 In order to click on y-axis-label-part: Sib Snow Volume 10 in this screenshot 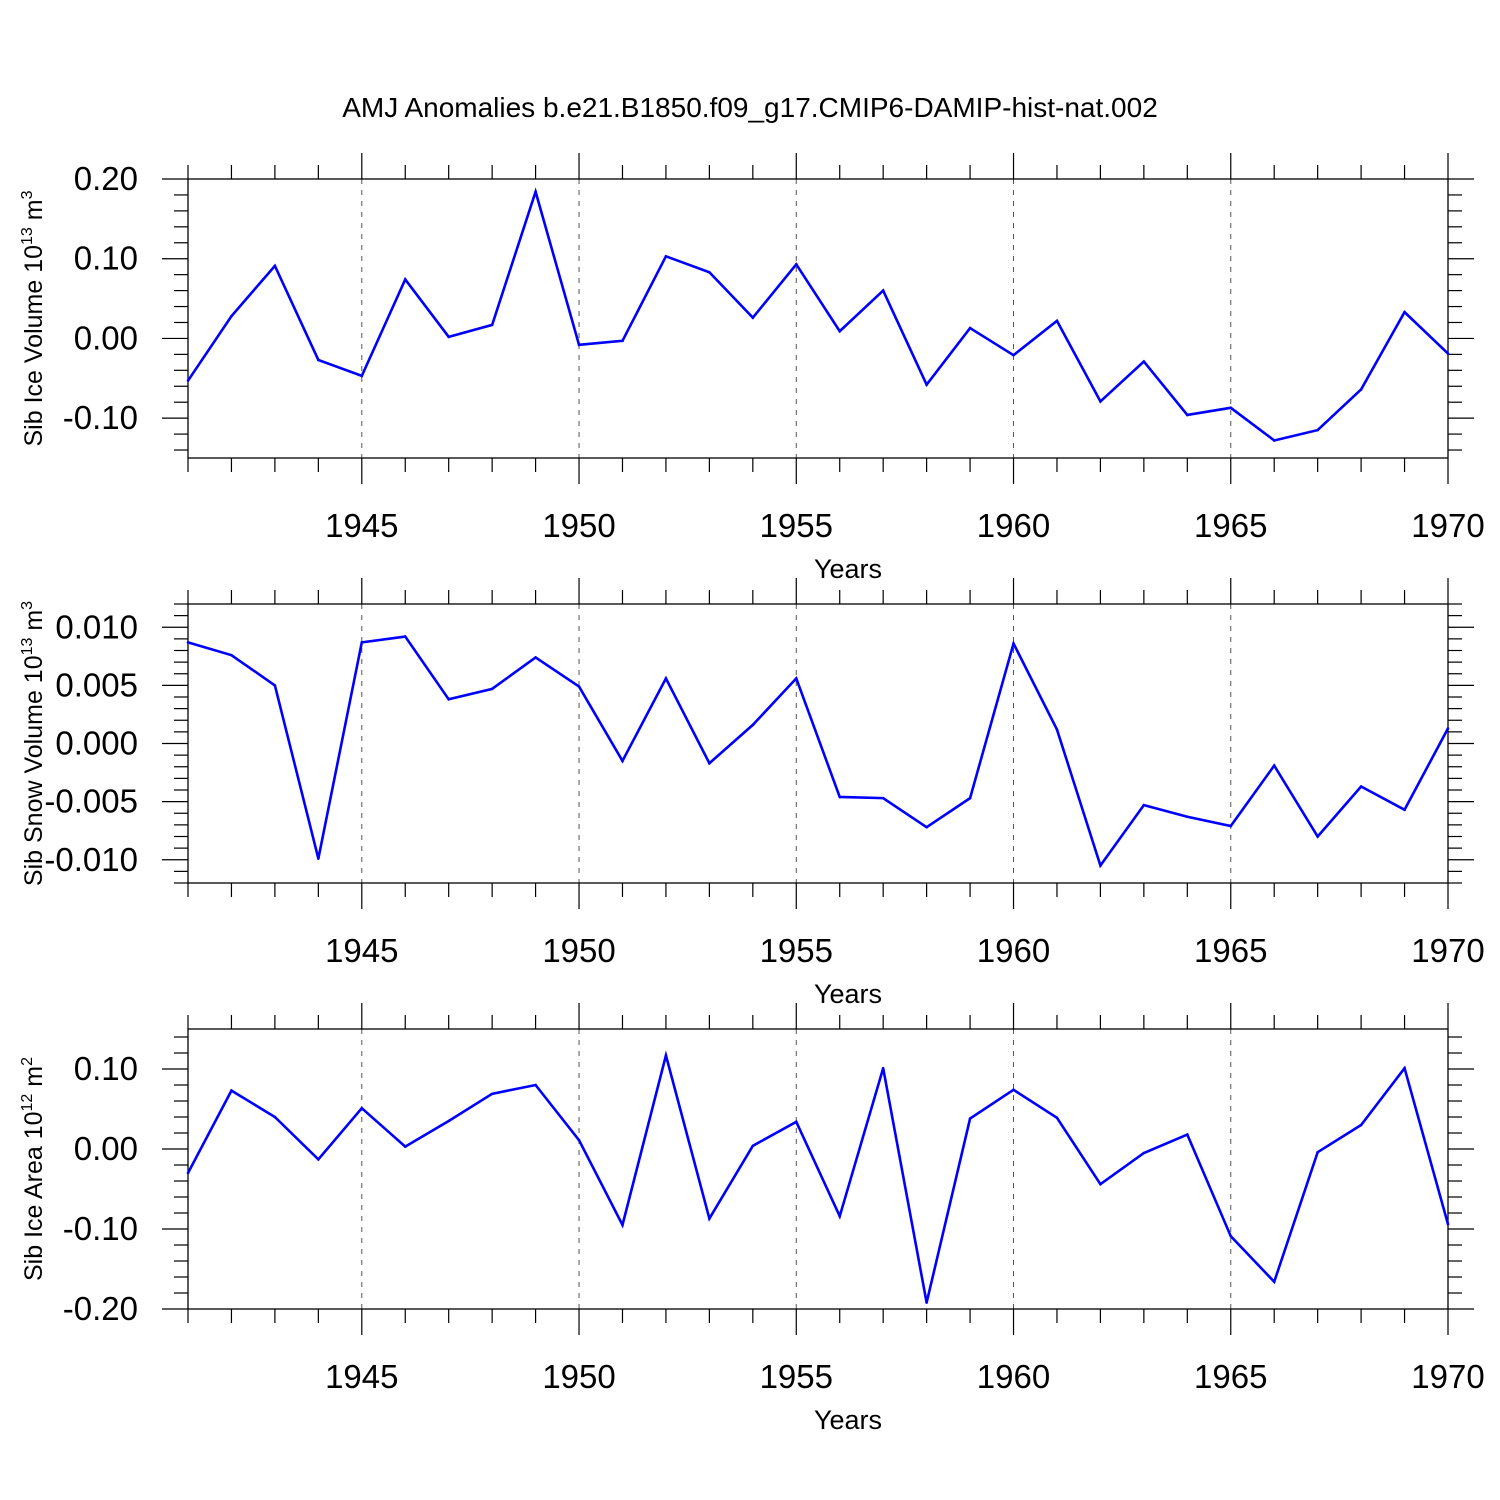, I will do `click(34, 770)`.